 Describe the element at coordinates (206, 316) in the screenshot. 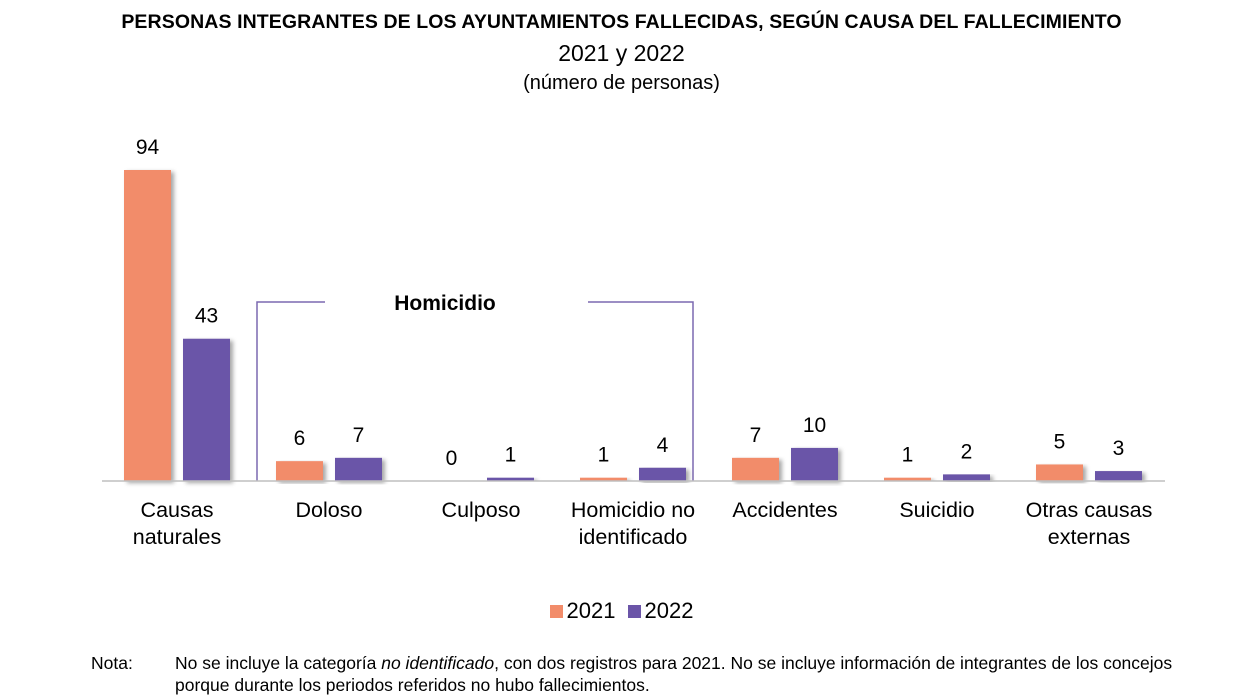

I see `data-label-2022-0: 43` at that location.